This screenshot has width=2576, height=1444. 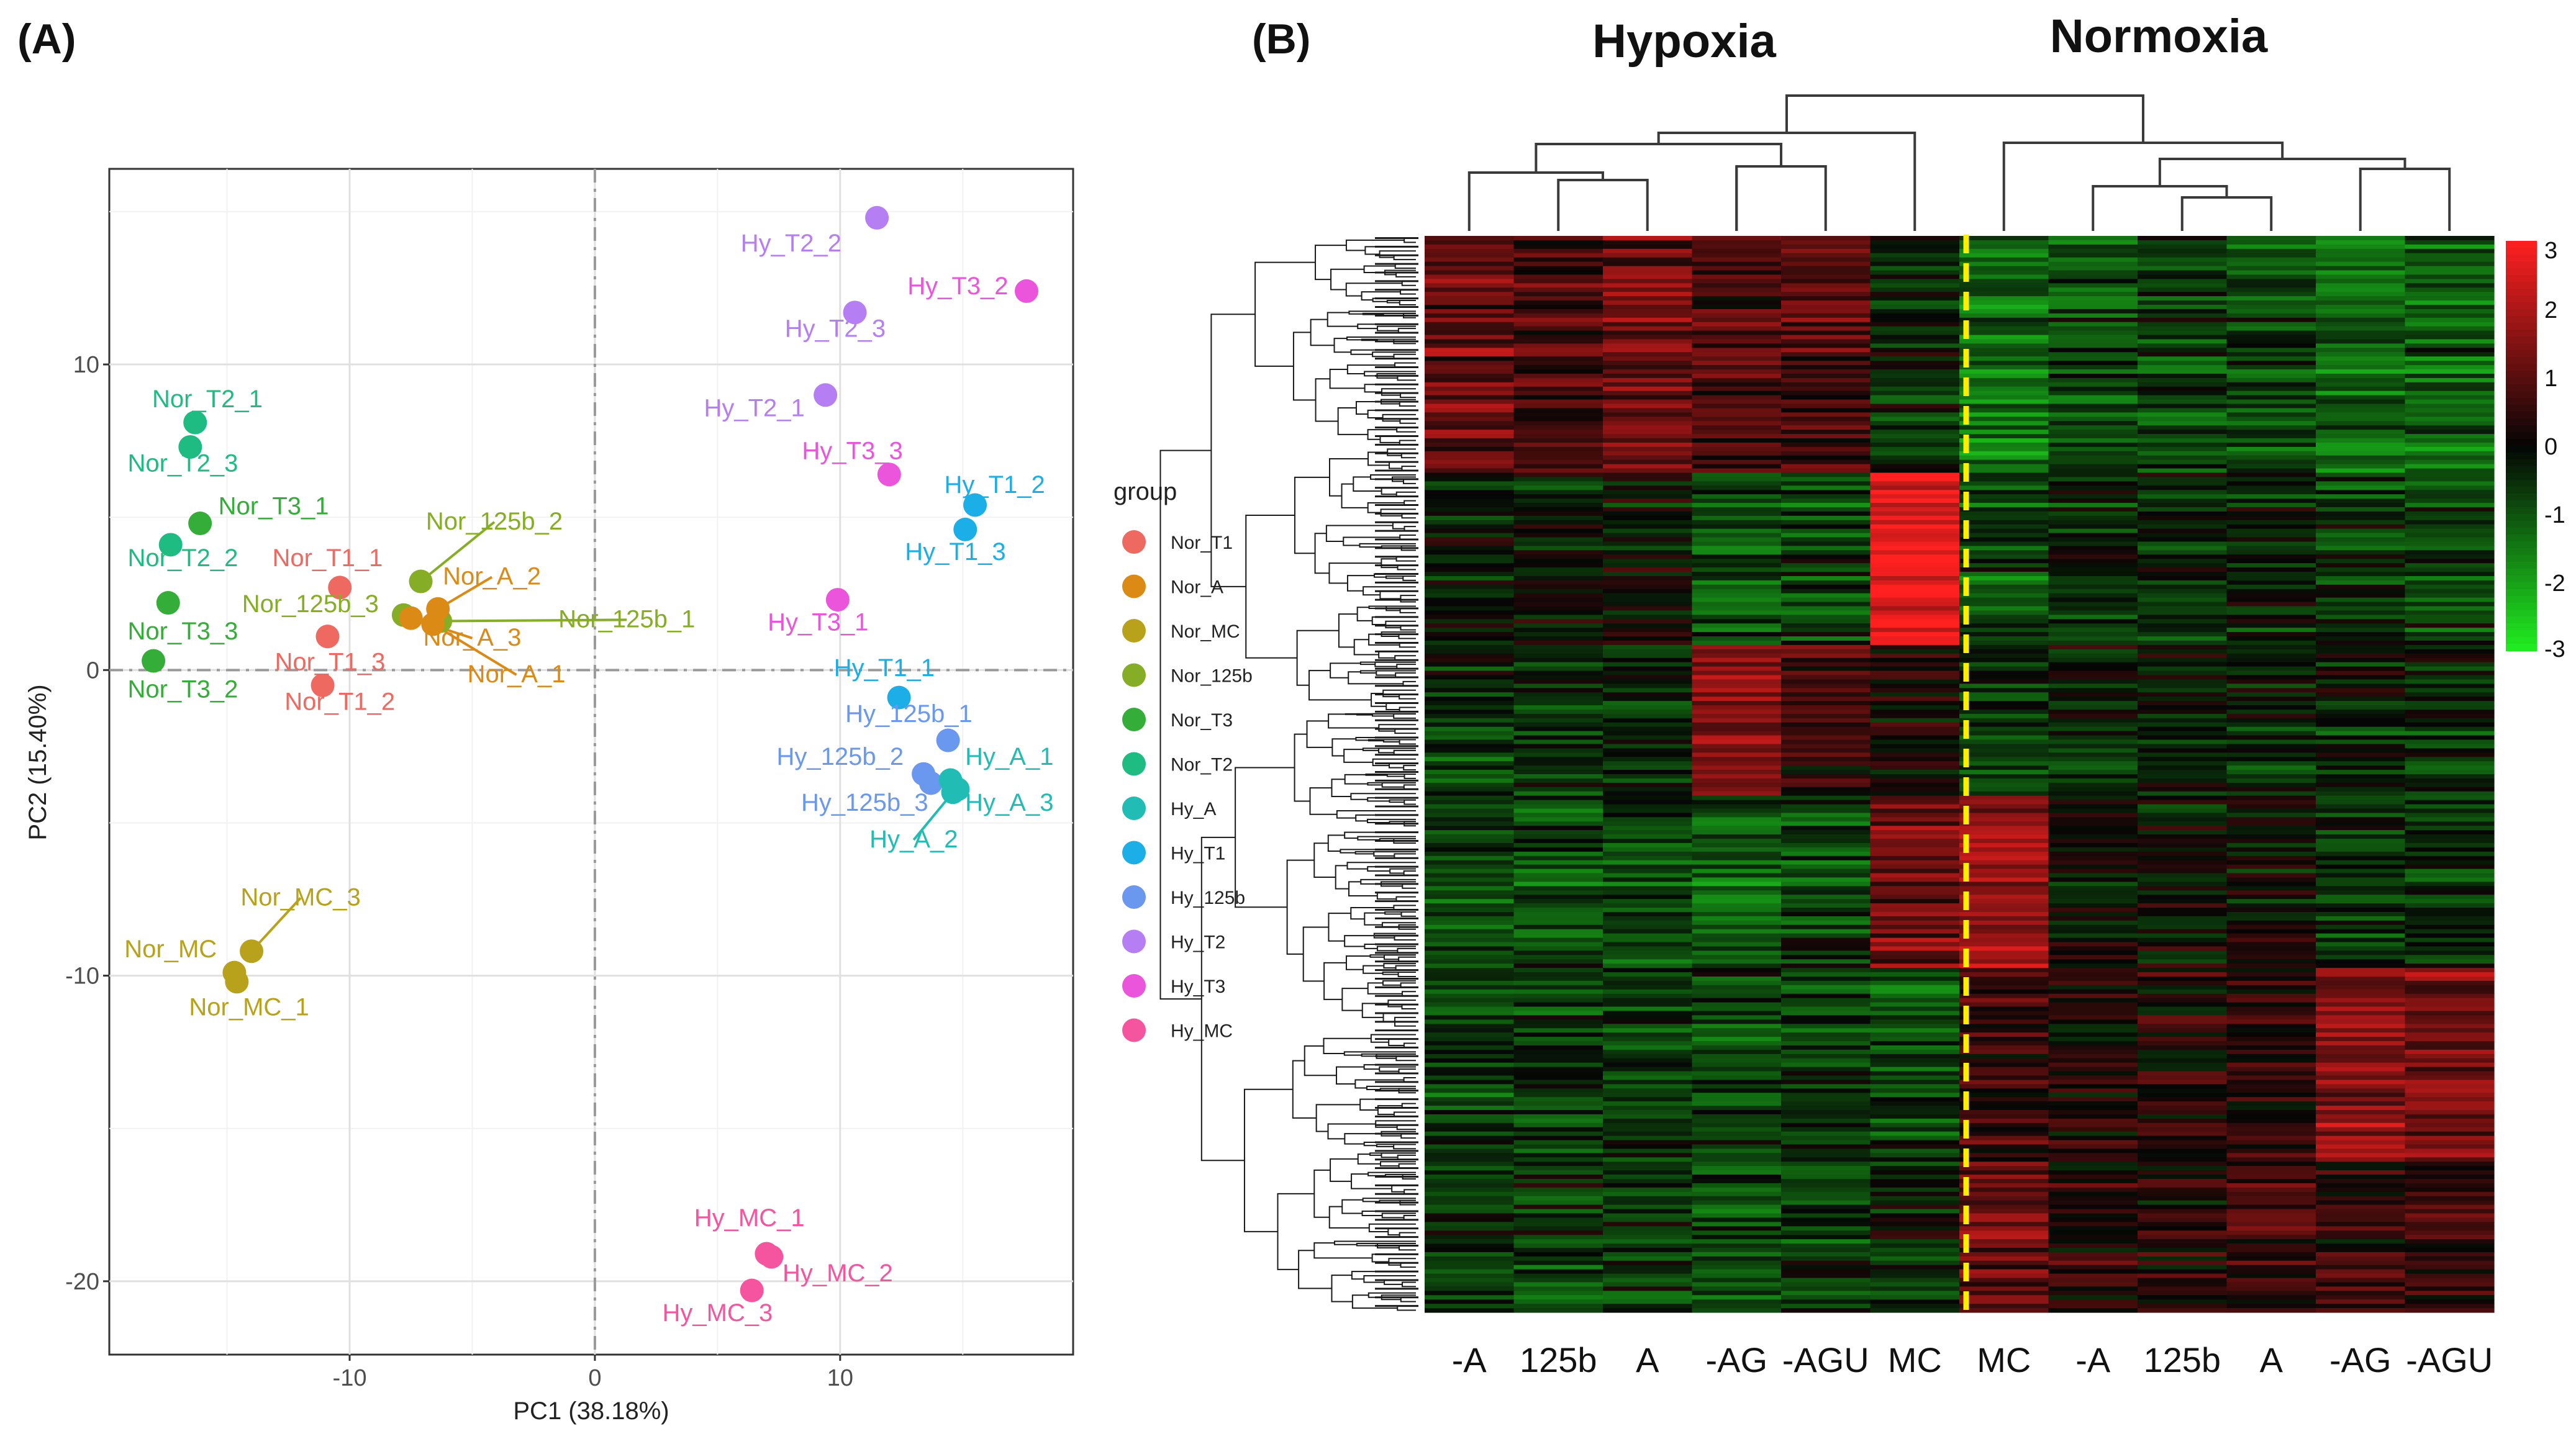 What do you see at coordinates (1470, 565) in the screenshot?
I see `heat-cell-r76-c0` at bounding box center [1470, 565].